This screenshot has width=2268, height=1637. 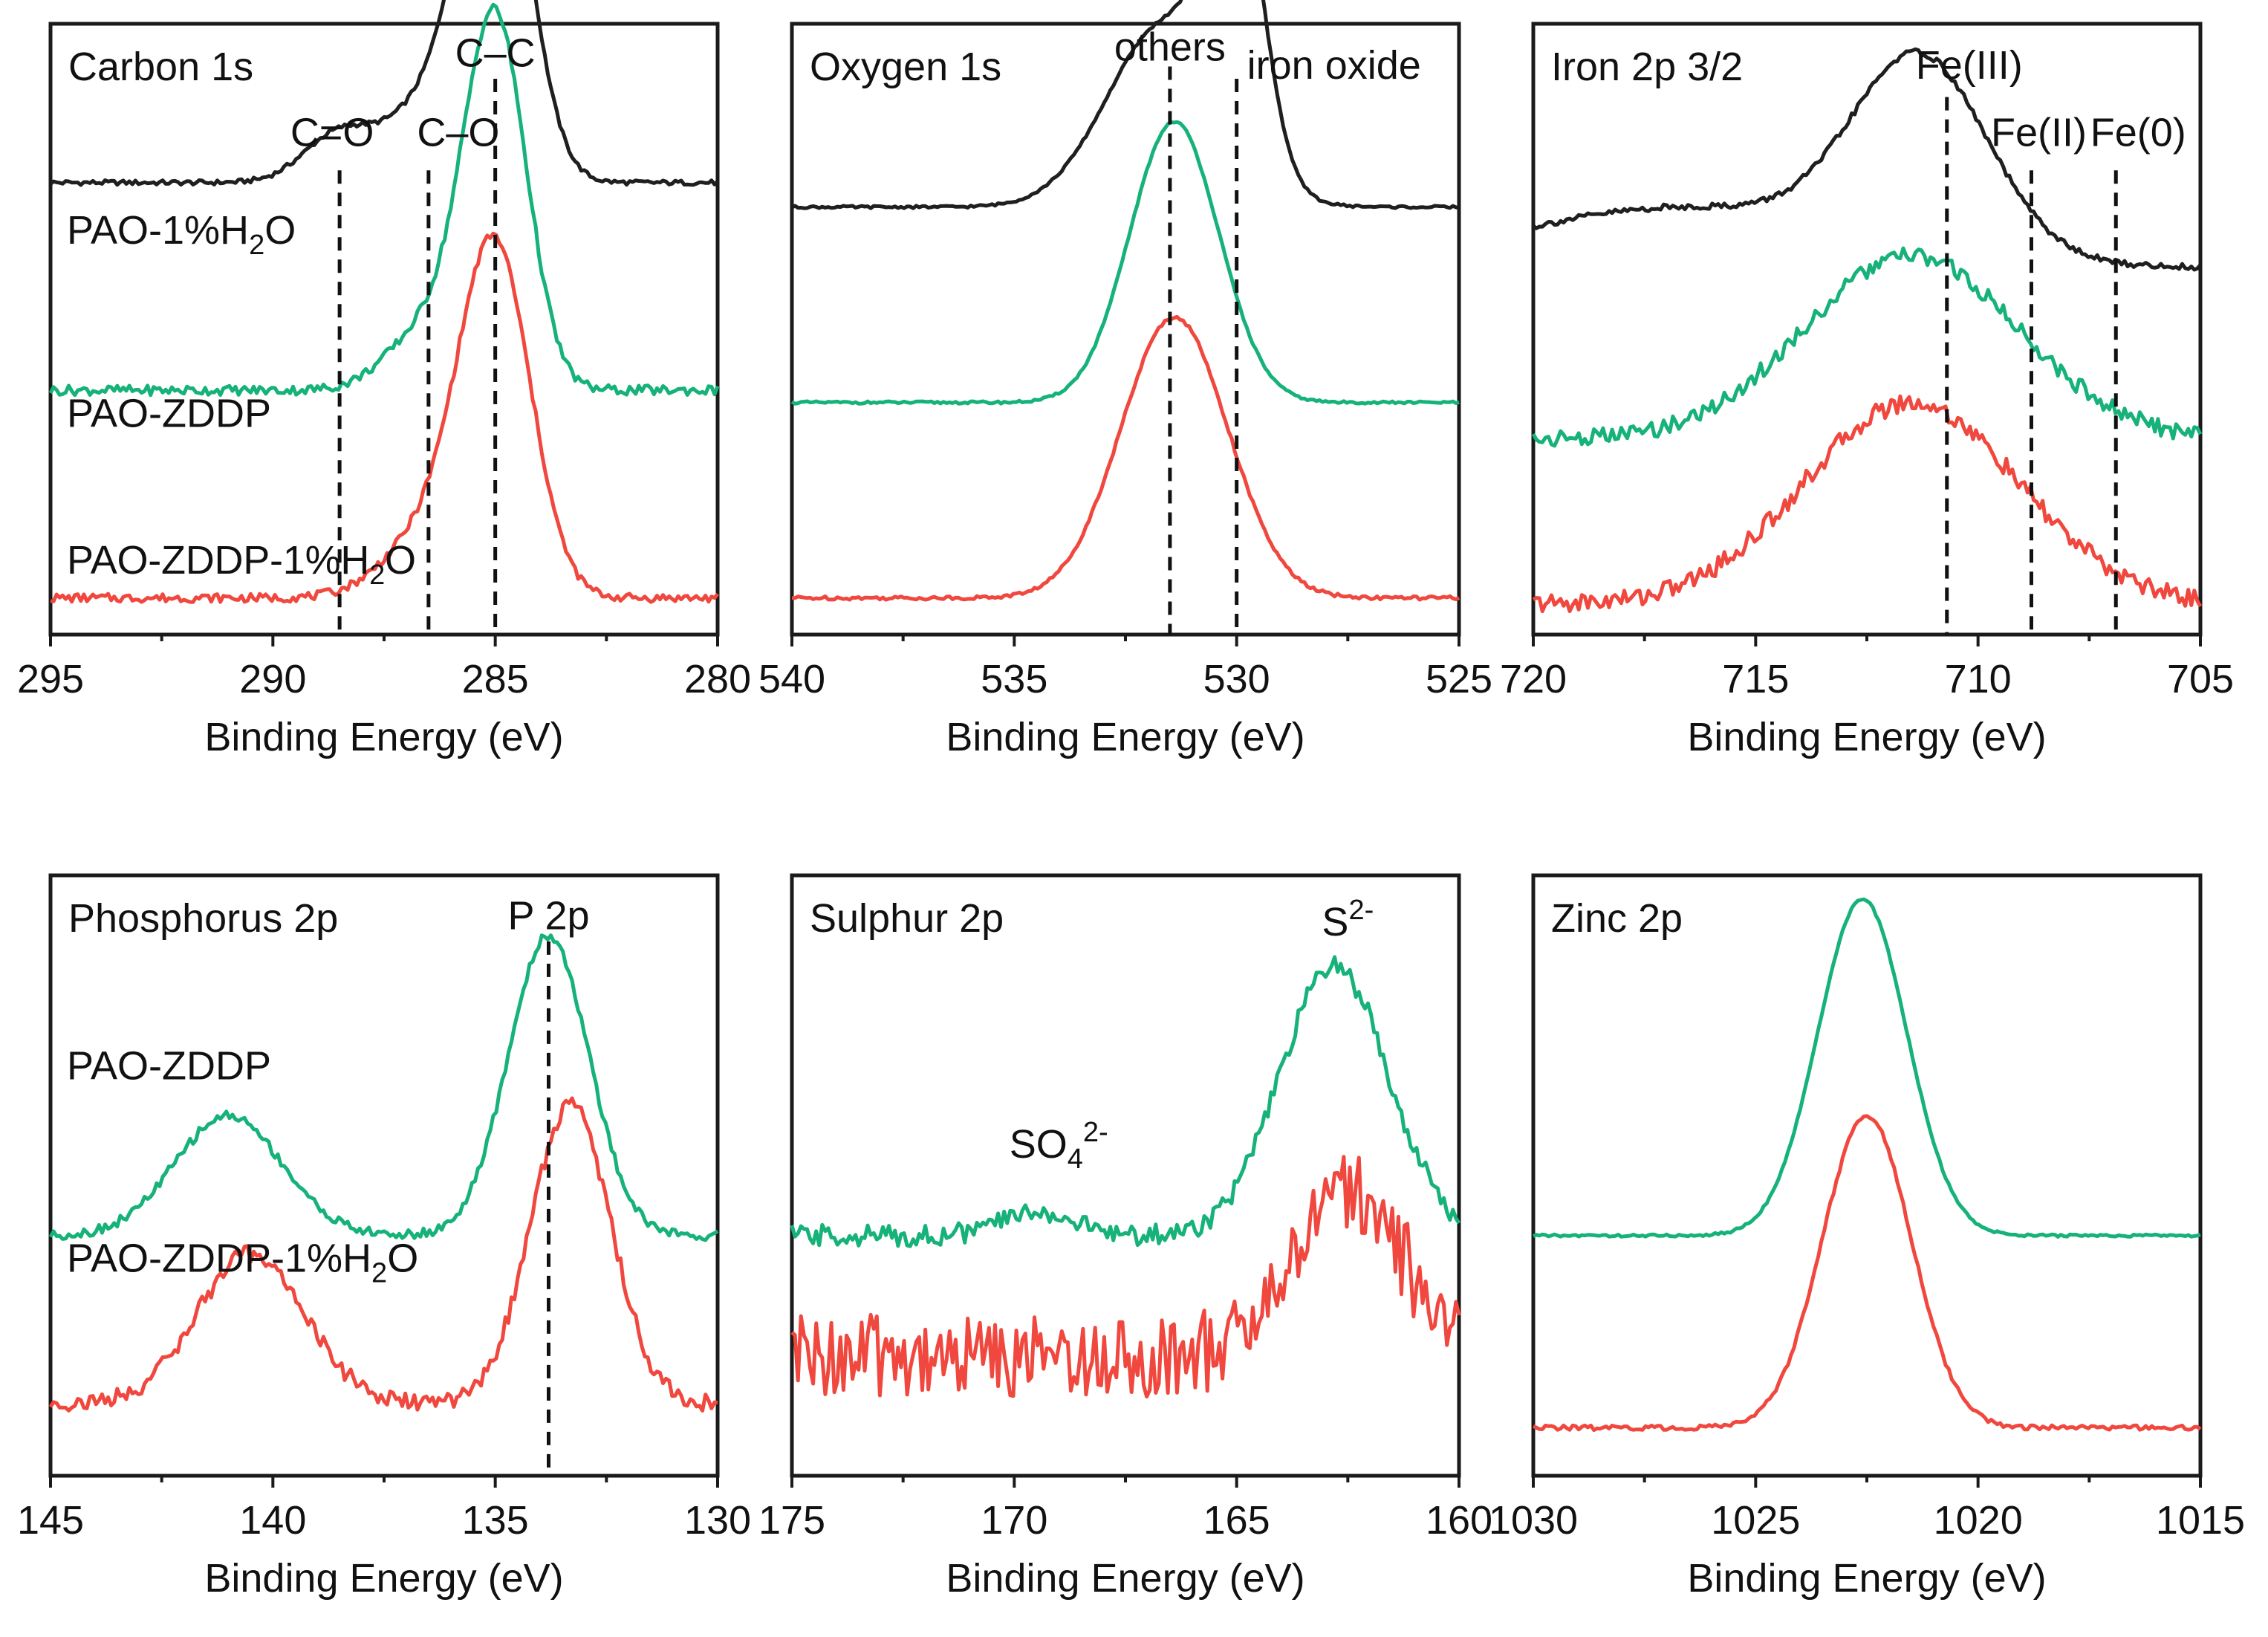 What do you see at coordinates (495, 53) in the screenshot?
I see `reference-label-c-c: C–C` at bounding box center [495, 53].